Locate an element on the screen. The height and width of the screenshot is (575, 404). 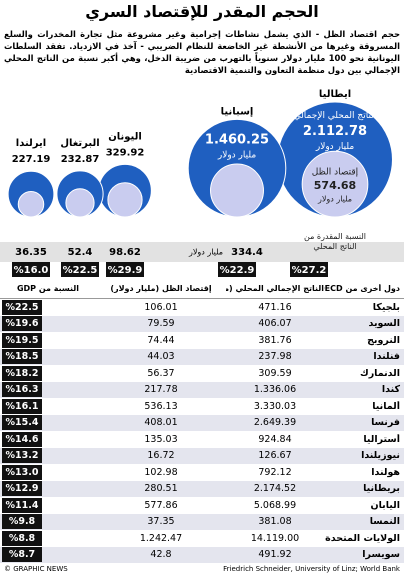
pct-cell: %18.5 is located at coordinates (48, 357).